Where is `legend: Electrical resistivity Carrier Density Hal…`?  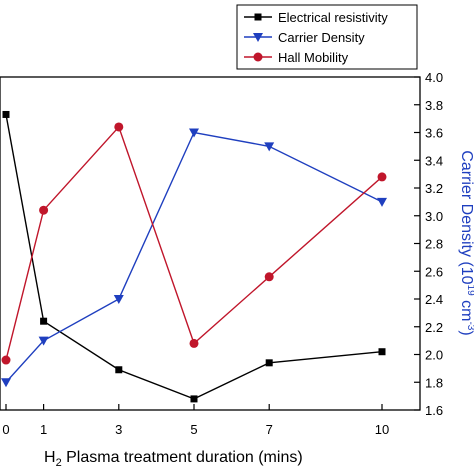
legend: Electrical resistivity Carrier Density Hal… is located at coordinates (327, 37).